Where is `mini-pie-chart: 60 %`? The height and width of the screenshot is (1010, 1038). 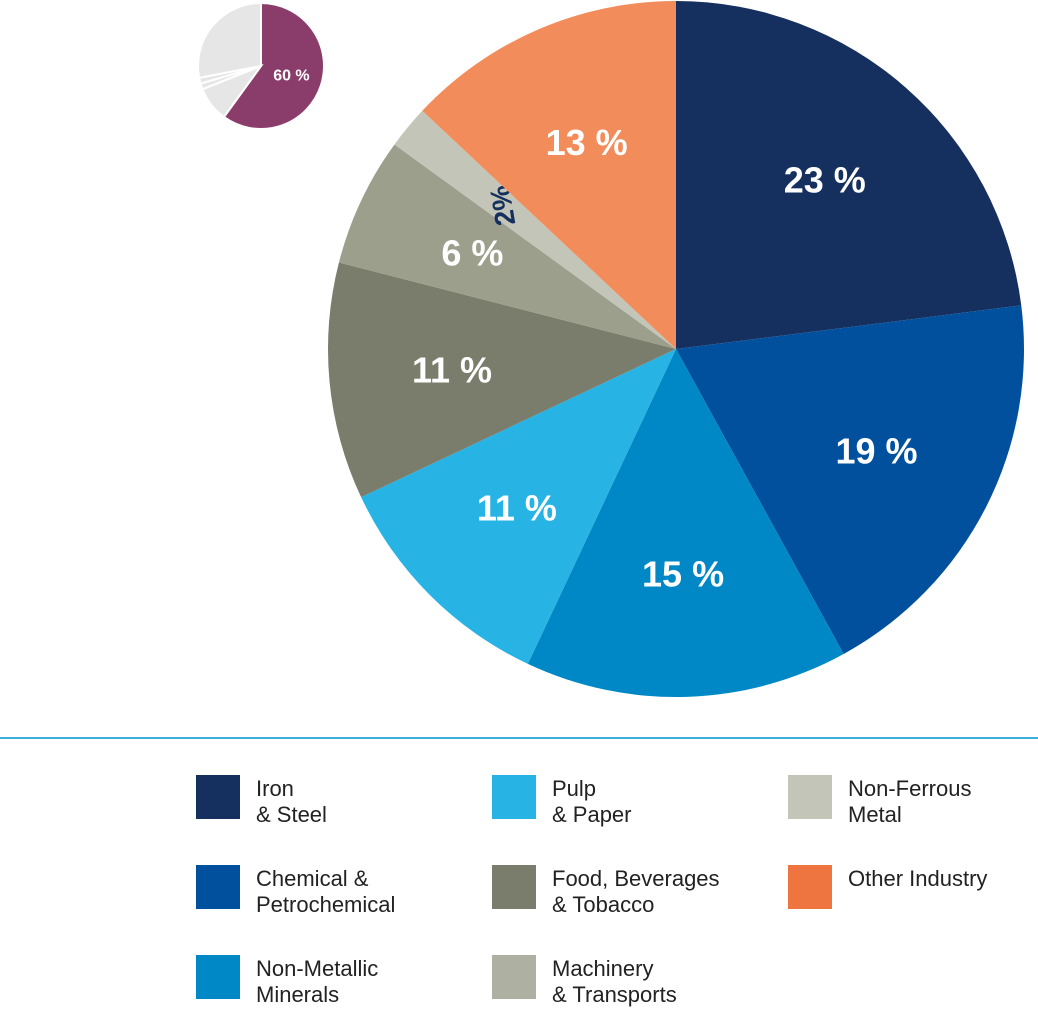
mini-pie-chart: 60 % is located at coordinates (261, 65).